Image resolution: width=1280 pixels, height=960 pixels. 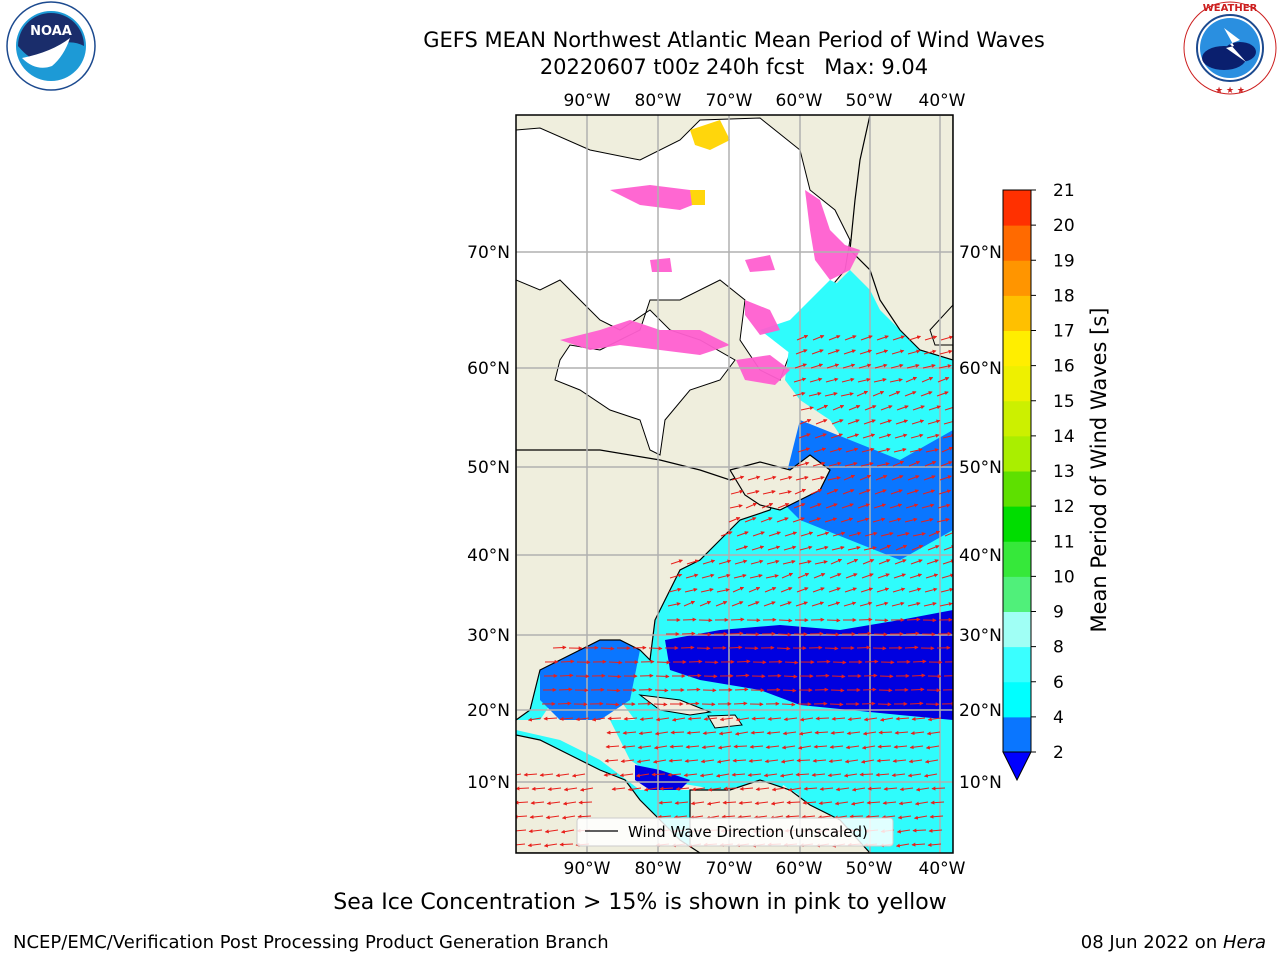 What do you see at coordinates (1058, 613) in the screenshot?
I see `colorbar-tick-label: 9` at bounding box center [1058, 613].